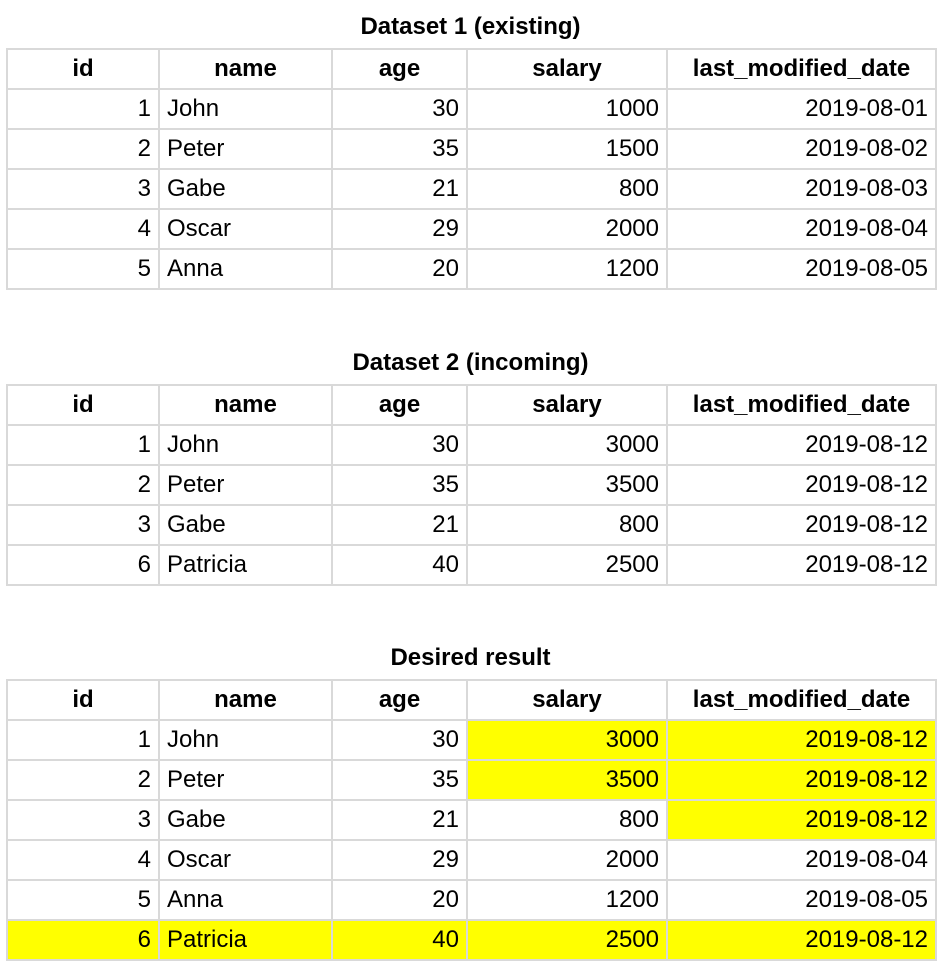 The image size is (942, 980). I want to click on table-title: Dataset 1 (existing), so click(470, 26).